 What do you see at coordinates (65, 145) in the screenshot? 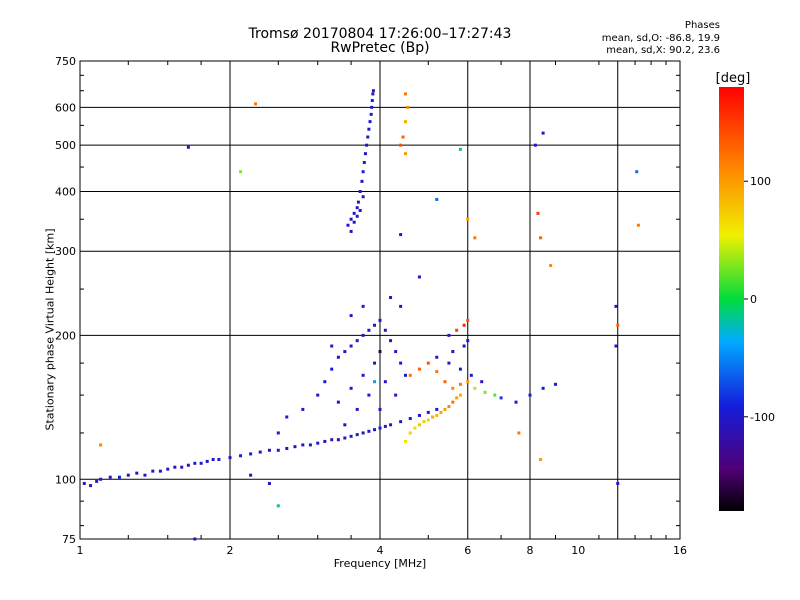
I see `y-tick-label: 500` at bounding box center [65, 145].